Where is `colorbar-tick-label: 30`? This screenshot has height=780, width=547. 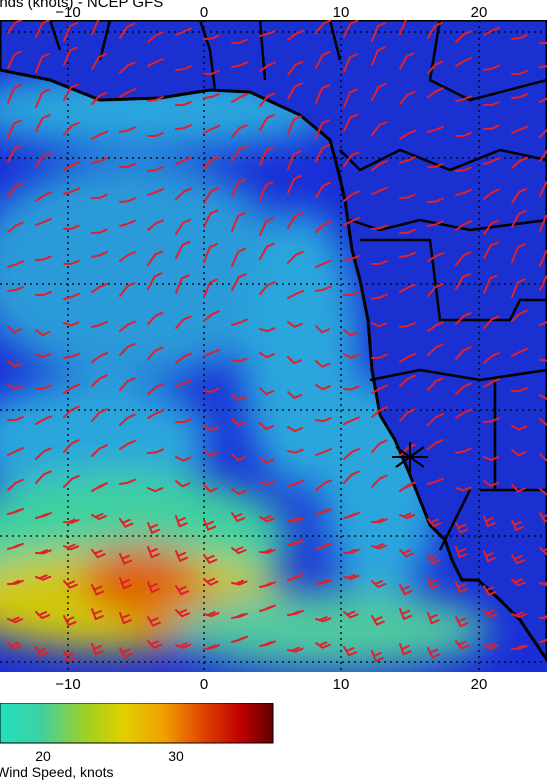
colorbar-tick-label: 30 is located at coordinates (176, 756).